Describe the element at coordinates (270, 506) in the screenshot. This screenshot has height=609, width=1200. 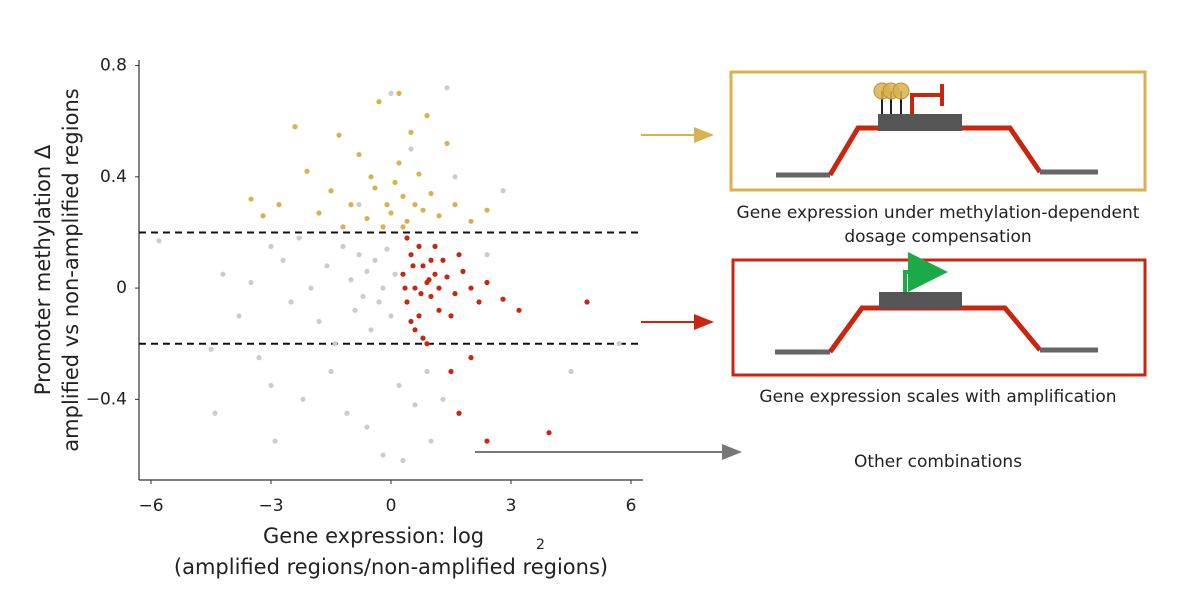
I see `x-tick-label: −3` at that location.